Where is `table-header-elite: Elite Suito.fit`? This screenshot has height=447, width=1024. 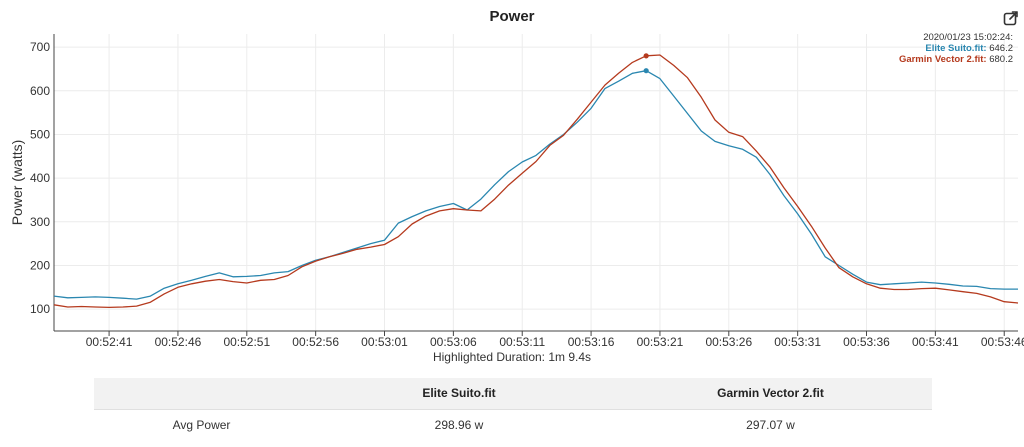
table-header-elite: Elite Suito.fit is located at coordinates (459, 394).